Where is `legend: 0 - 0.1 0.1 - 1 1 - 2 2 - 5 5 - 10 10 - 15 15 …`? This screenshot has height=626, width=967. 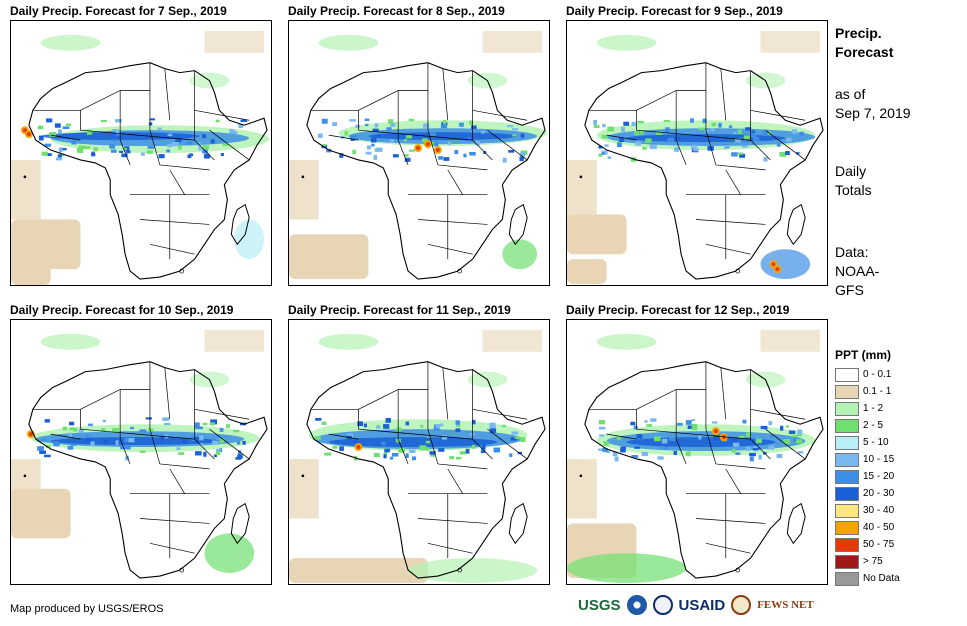 legend: 0 - 0.1 0.1 - 1 1 - 2 2 - 5 5 - 10 10 - 15 15 … is located at coordinates (867, 476).